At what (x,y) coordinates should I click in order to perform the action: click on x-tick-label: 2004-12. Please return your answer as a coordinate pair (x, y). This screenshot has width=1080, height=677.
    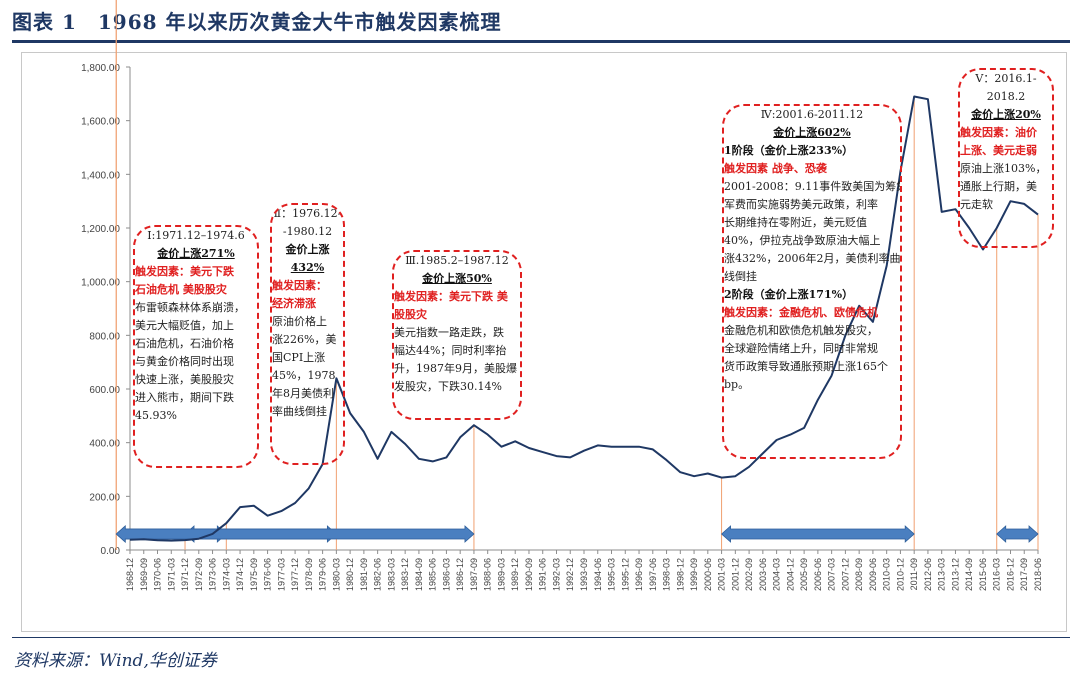
    Looking at the image, I should click on (790, 574).